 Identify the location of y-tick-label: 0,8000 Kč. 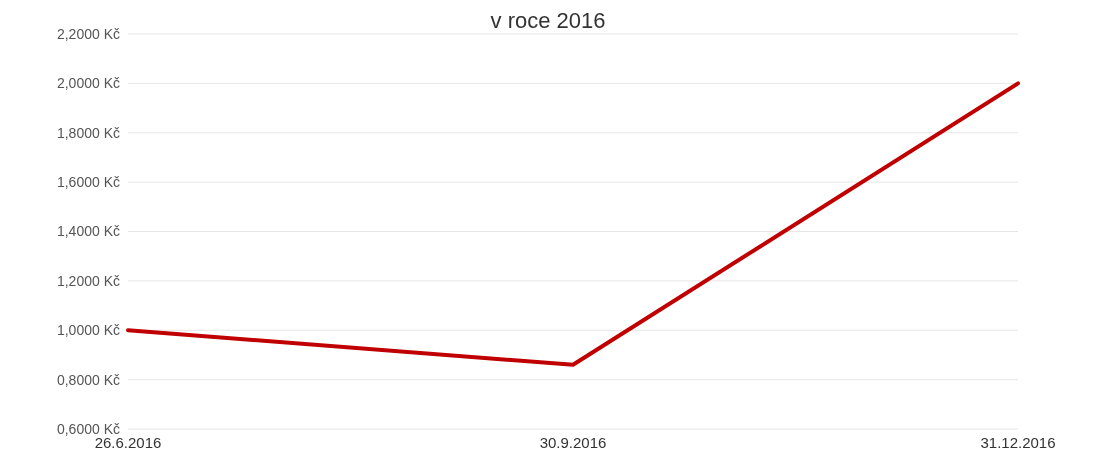
(88, 379).